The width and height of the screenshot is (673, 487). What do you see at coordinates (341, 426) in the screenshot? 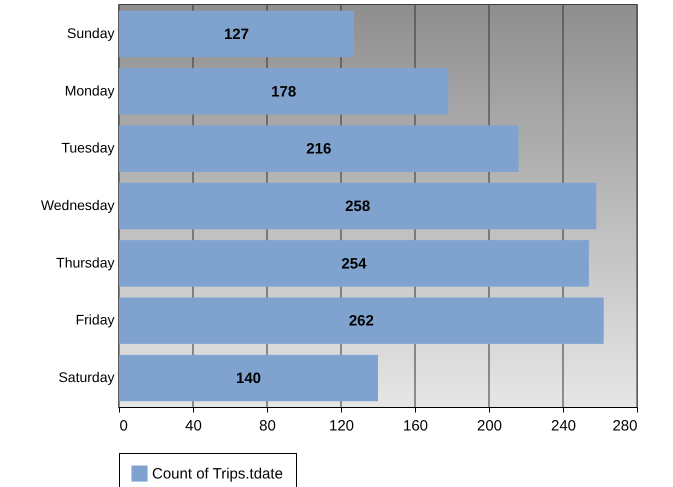
I see `x-tick-label: 120` at bounding box center [341, 426].